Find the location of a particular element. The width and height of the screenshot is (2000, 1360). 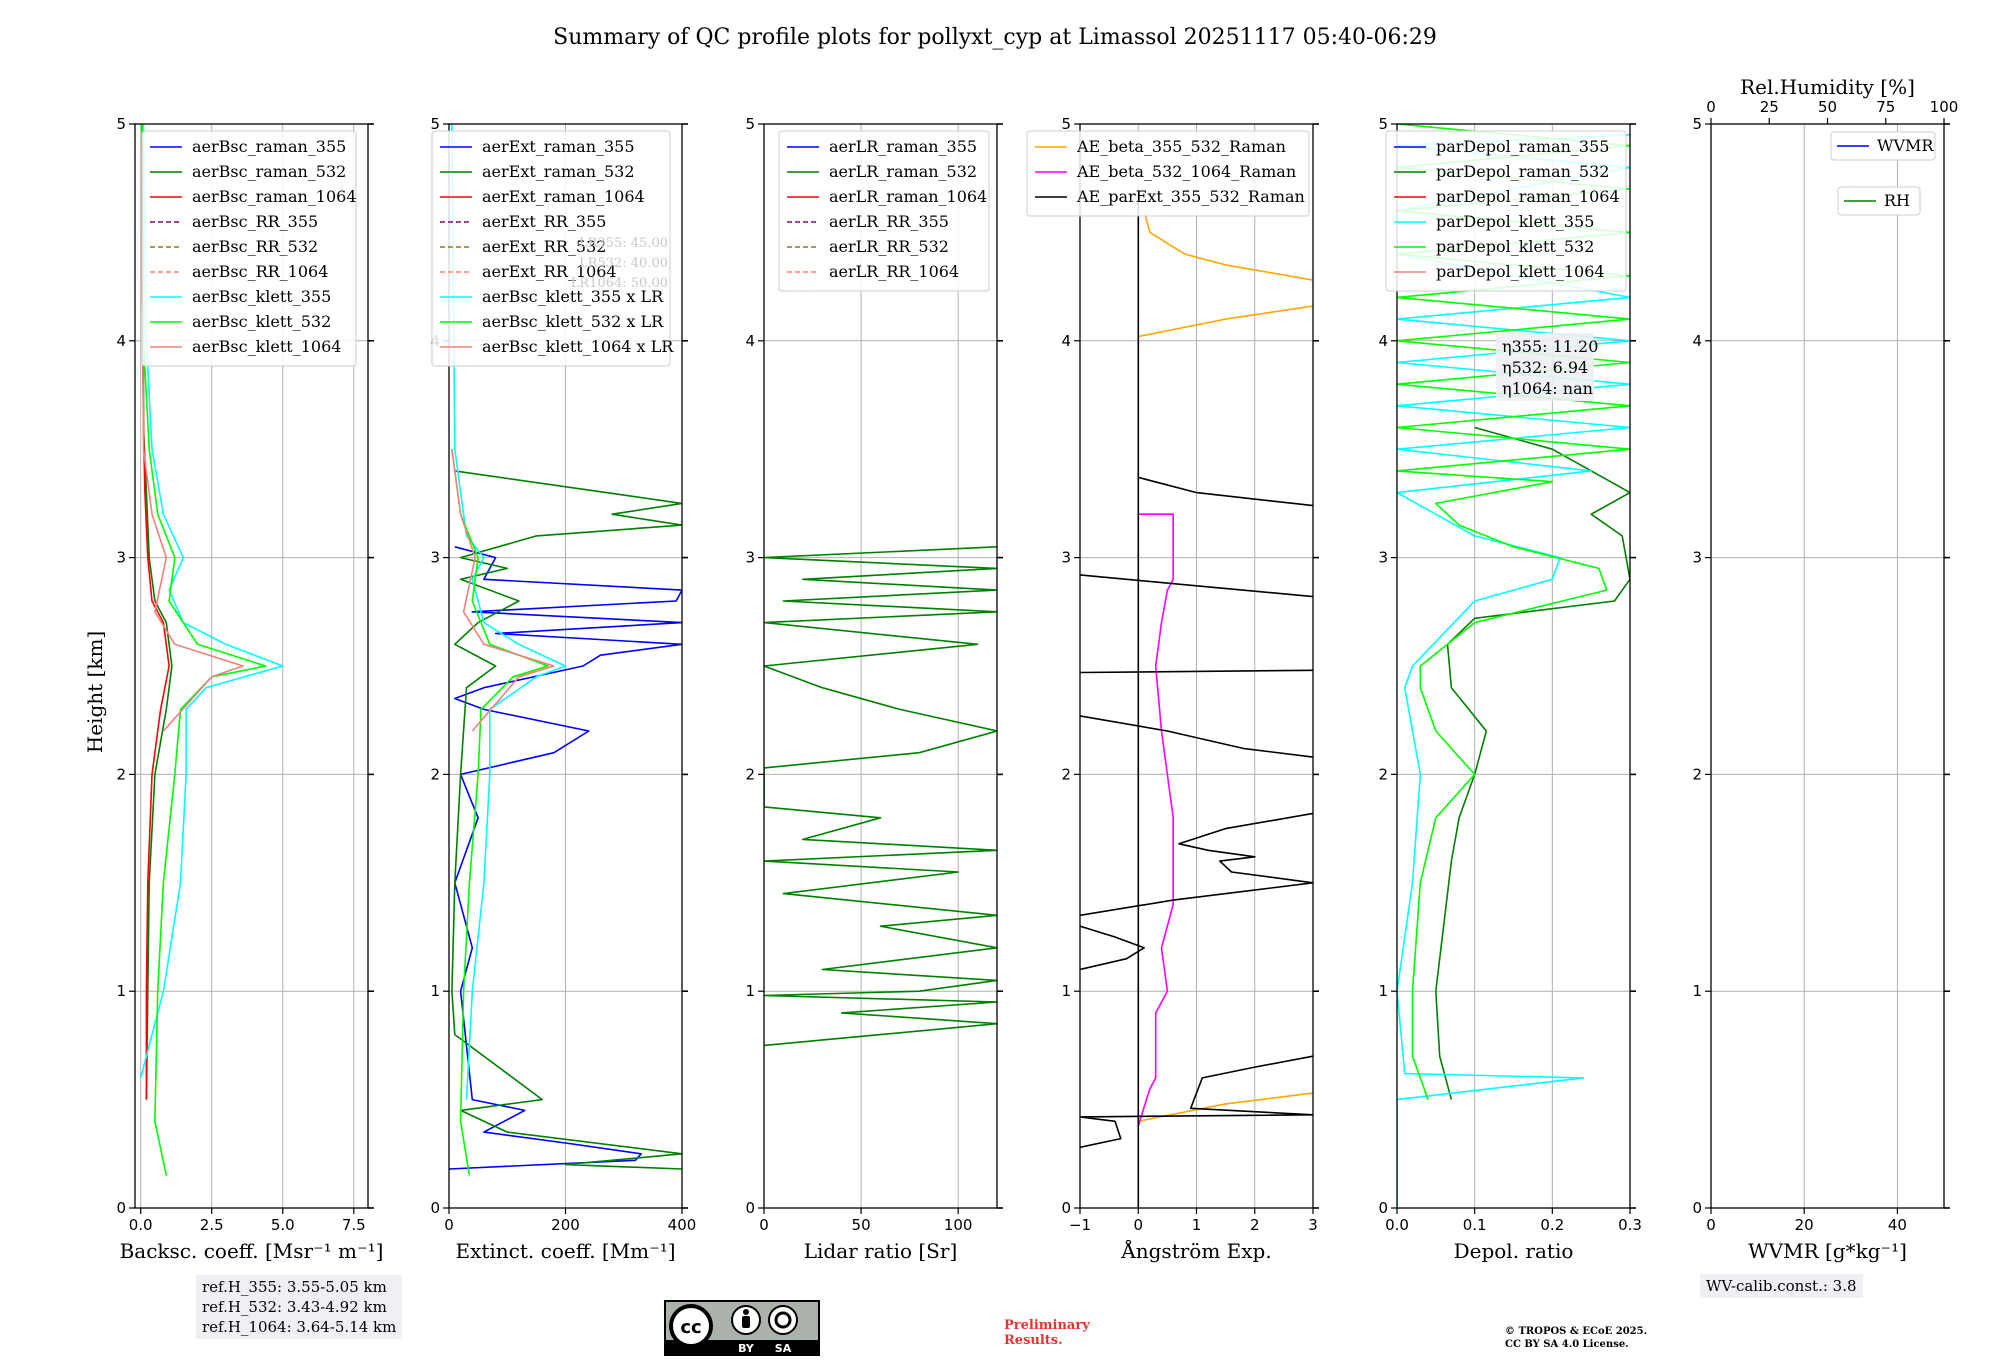

x-axis-label: WVMR [g*kg⁻¹] is located at coordinates (1827, 1251).